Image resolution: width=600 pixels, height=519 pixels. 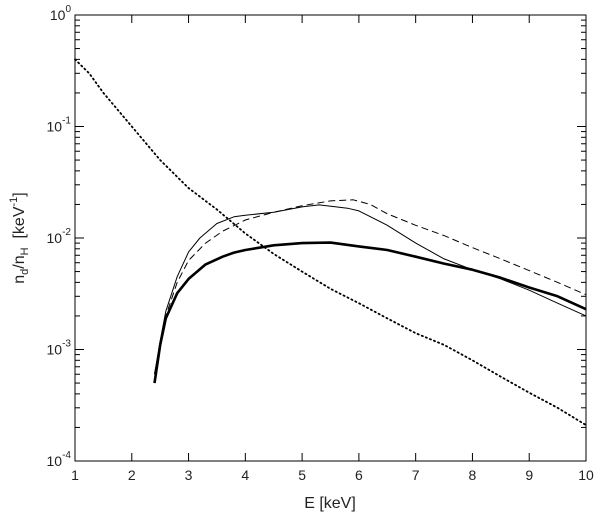 I want to click on x-tick-label: 4, so click(x=245, y=475).